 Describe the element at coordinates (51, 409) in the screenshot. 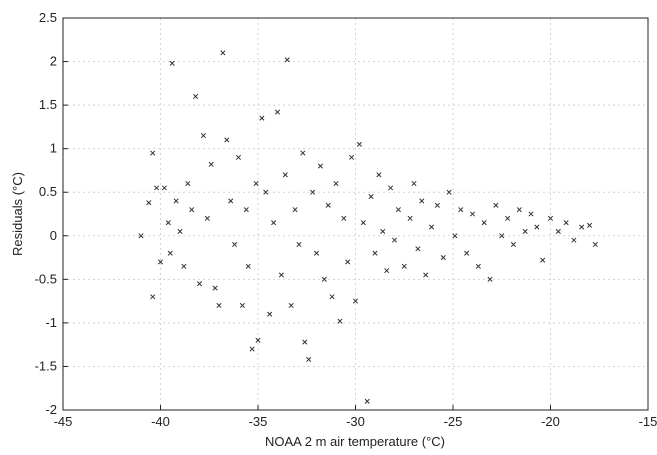

I see `y-tick-label: -2` at that location.